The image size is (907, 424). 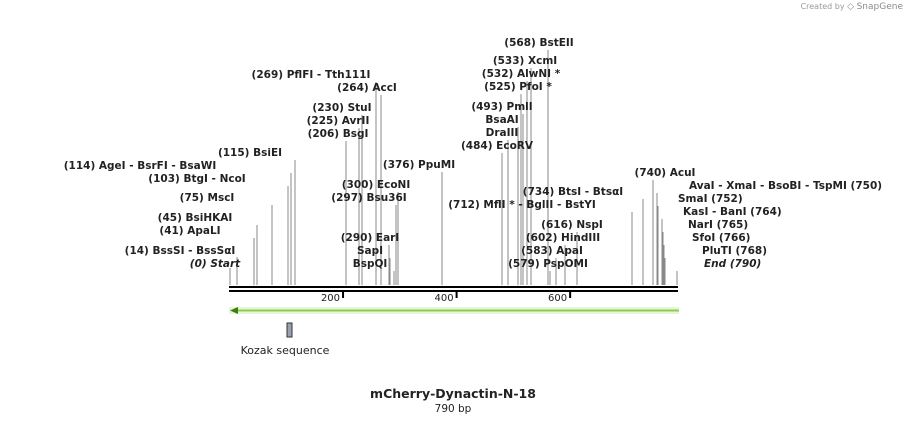 I want to click on site-label-eari: (290) EarI, so click(x=370, y=238).